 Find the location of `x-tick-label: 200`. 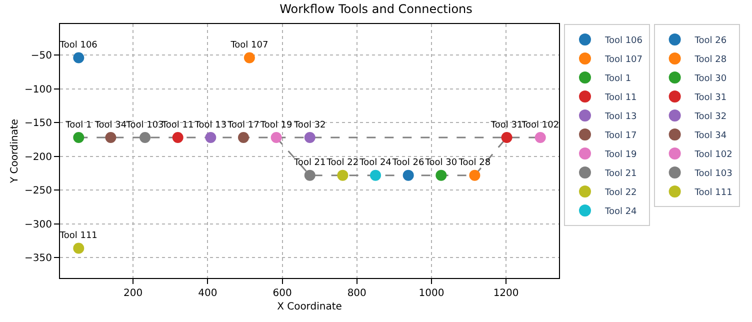

x-tick-label: 200 is located at coordinates (133, 293).